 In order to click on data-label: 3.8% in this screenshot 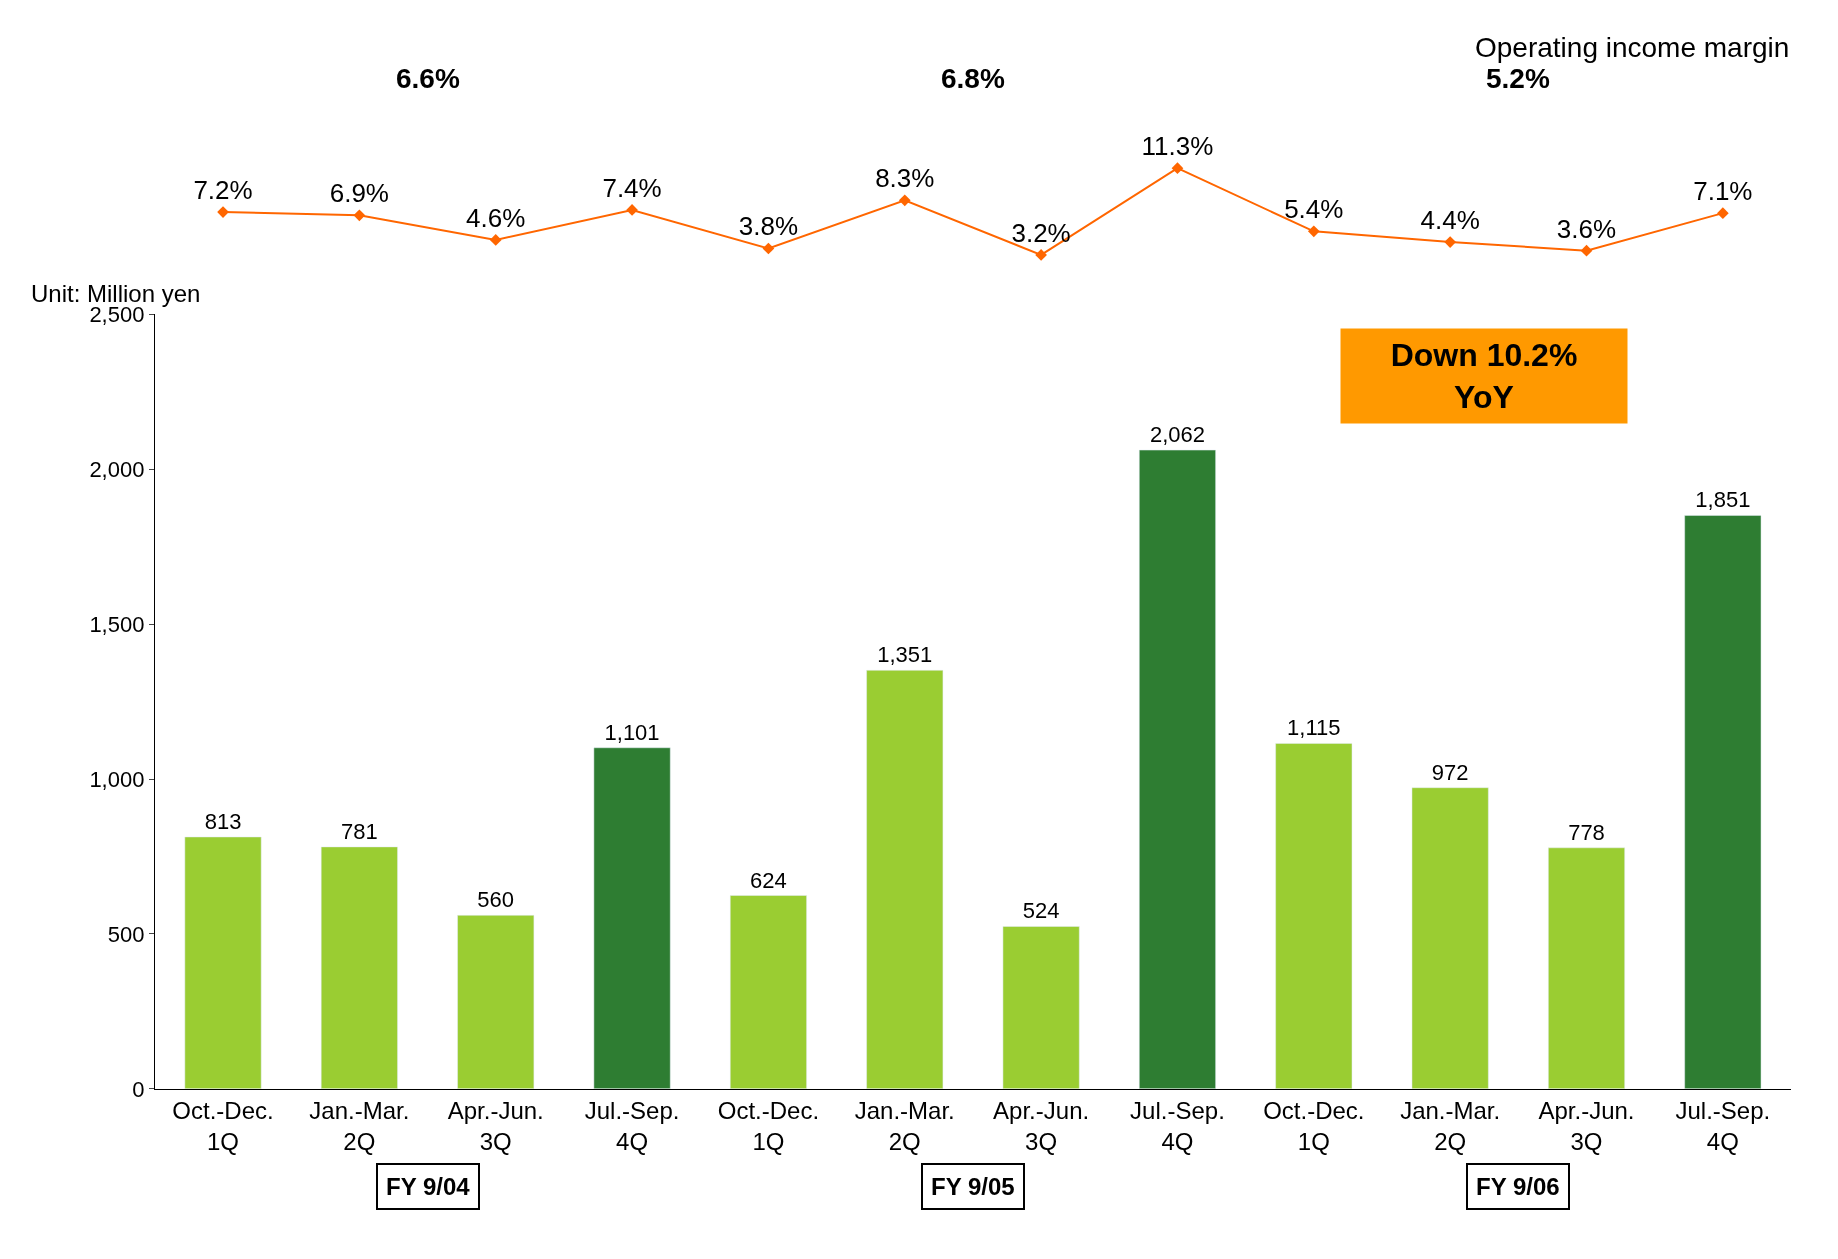, I will do `click(768, 226)`.